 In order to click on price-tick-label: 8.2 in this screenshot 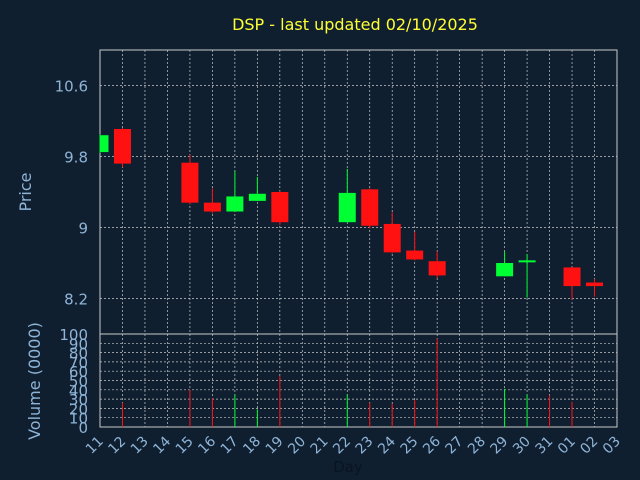, I will do `click(76, 300)`.